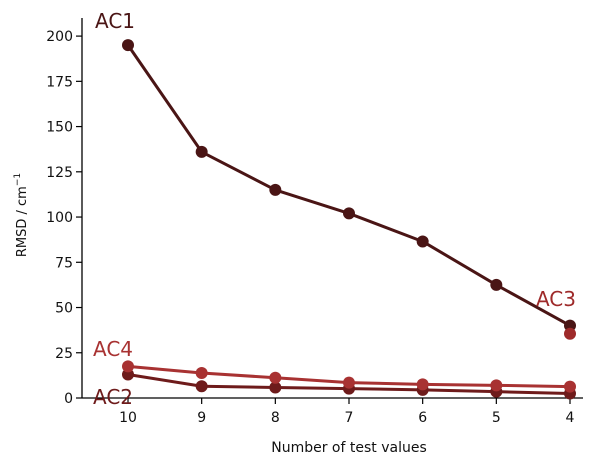 This screenshot has width=597, height=457. I want to click on y-tick-label: 100, so click(59, 218).